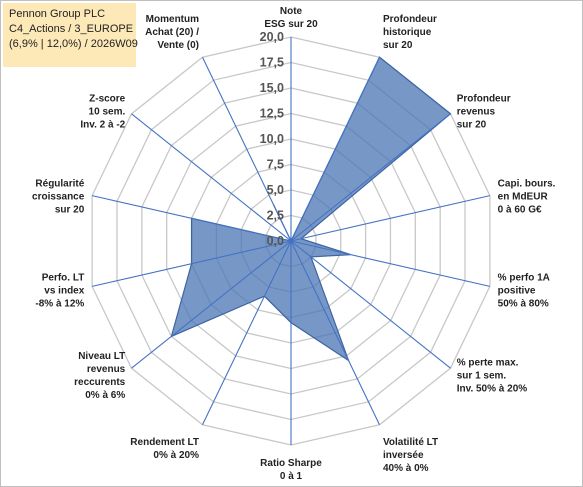 The image size is (583, 487). Describe the element at coordinates (272, 88) in the screenshot. I see `radial-tick-label: 15,0` at that location.